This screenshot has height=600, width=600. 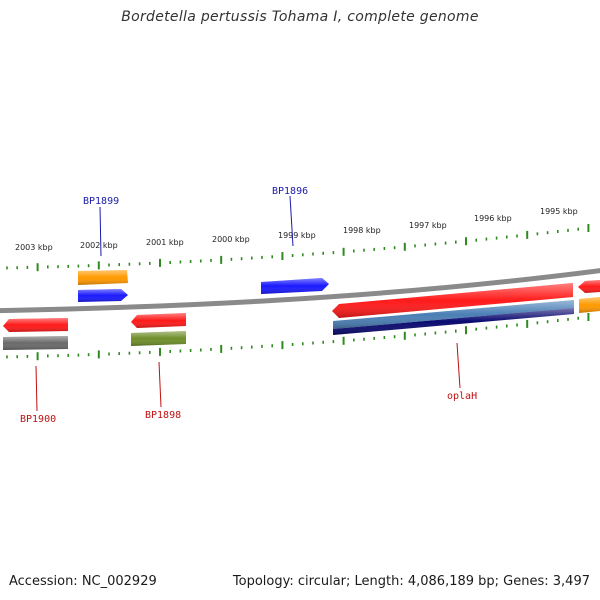 I want to click on gene-label-bp1896: BP1896, so click(x=290, y=191).